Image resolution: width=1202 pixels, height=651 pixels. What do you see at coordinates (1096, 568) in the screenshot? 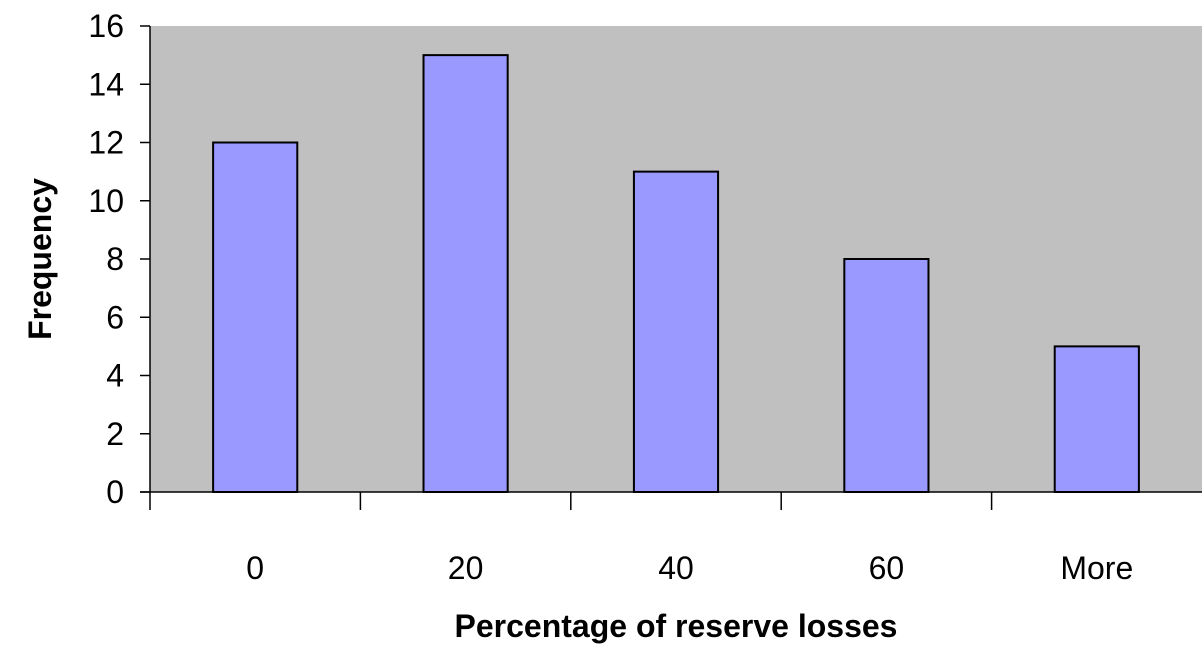
I see `x-tick-label: More` at bounding box center [1096, 568].